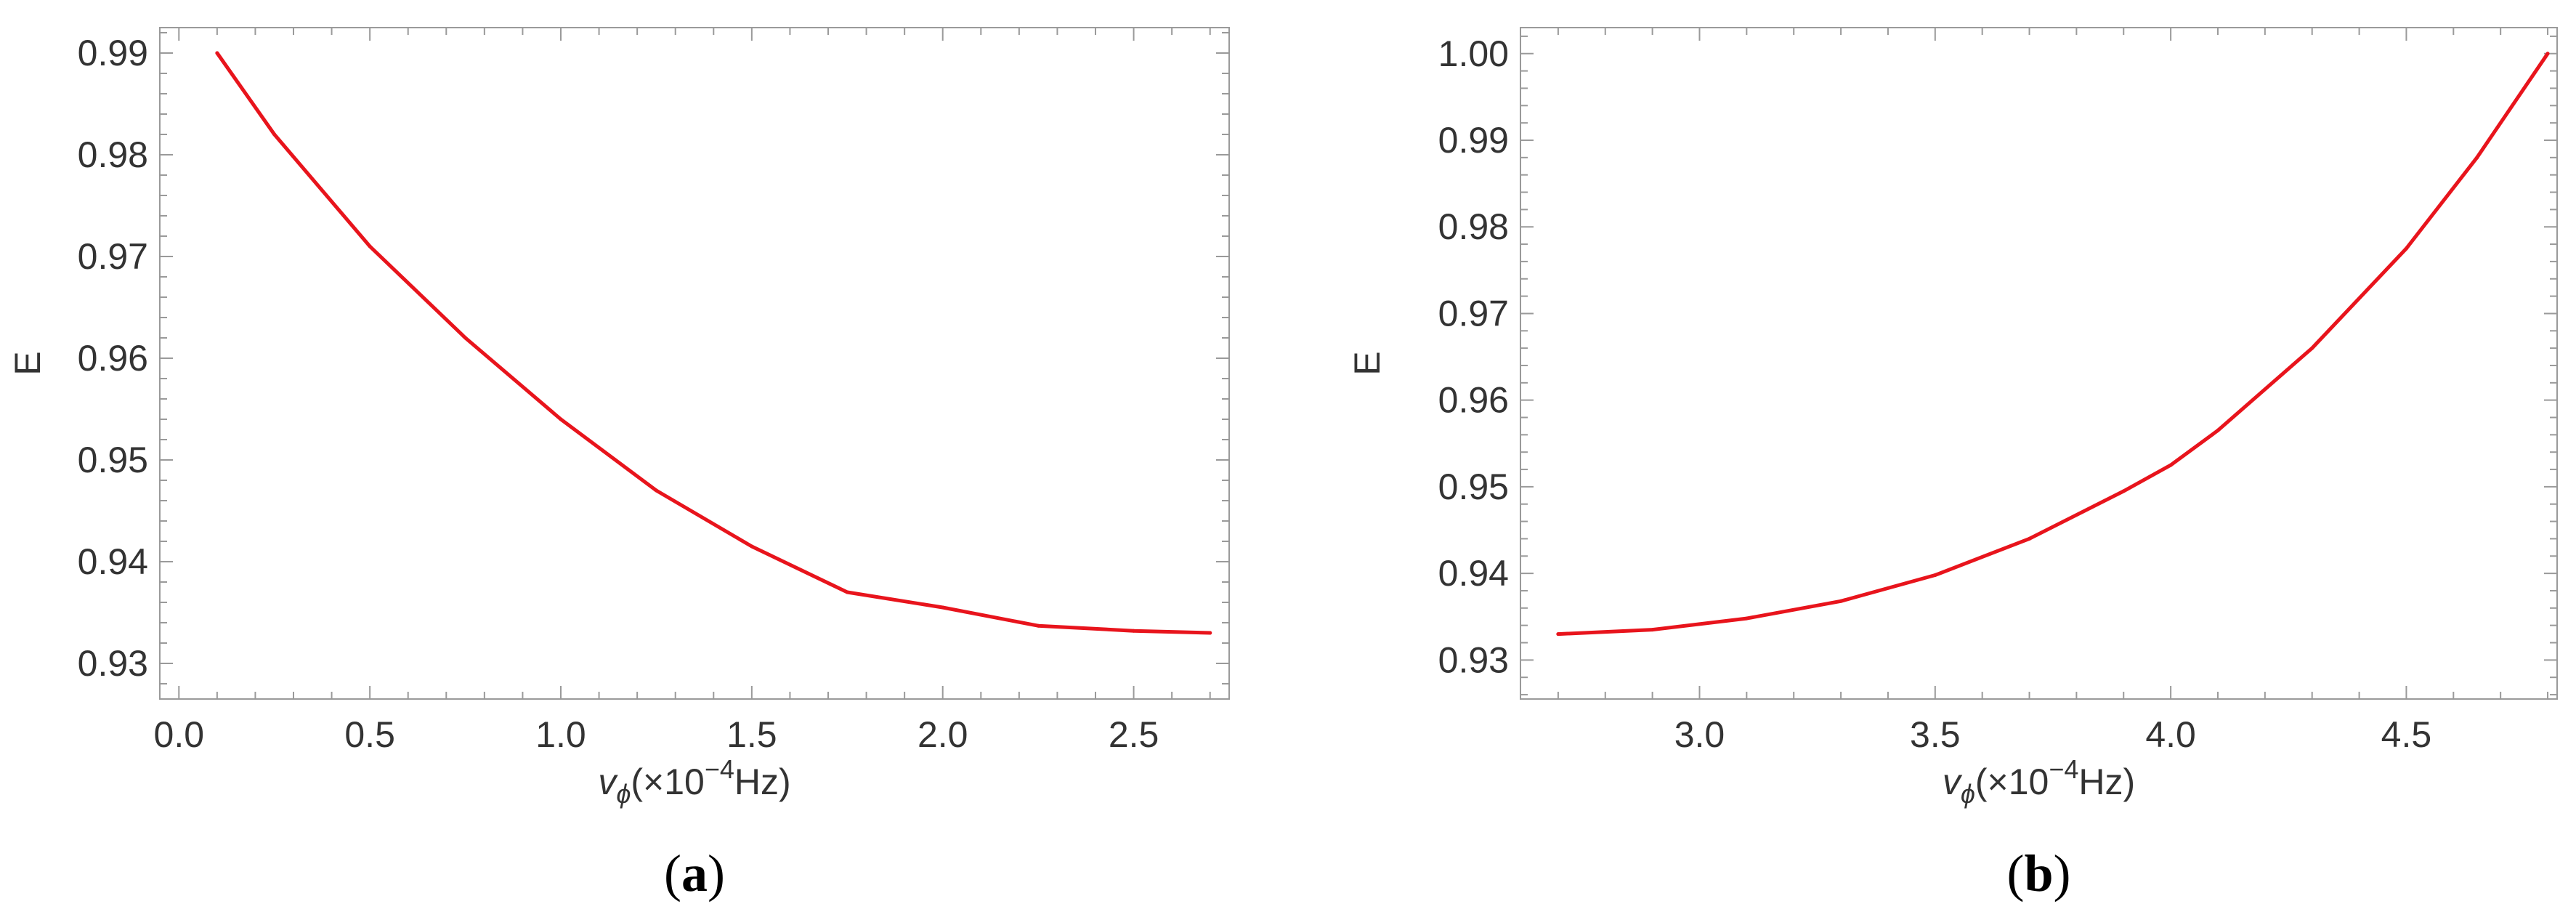 The height and width of the screenshot is (917, 2576). What do you see at coordinates (1699, 734) in the screenshot?
I see `x-tick-label: 3.0` at bounding box center [1699, 734].